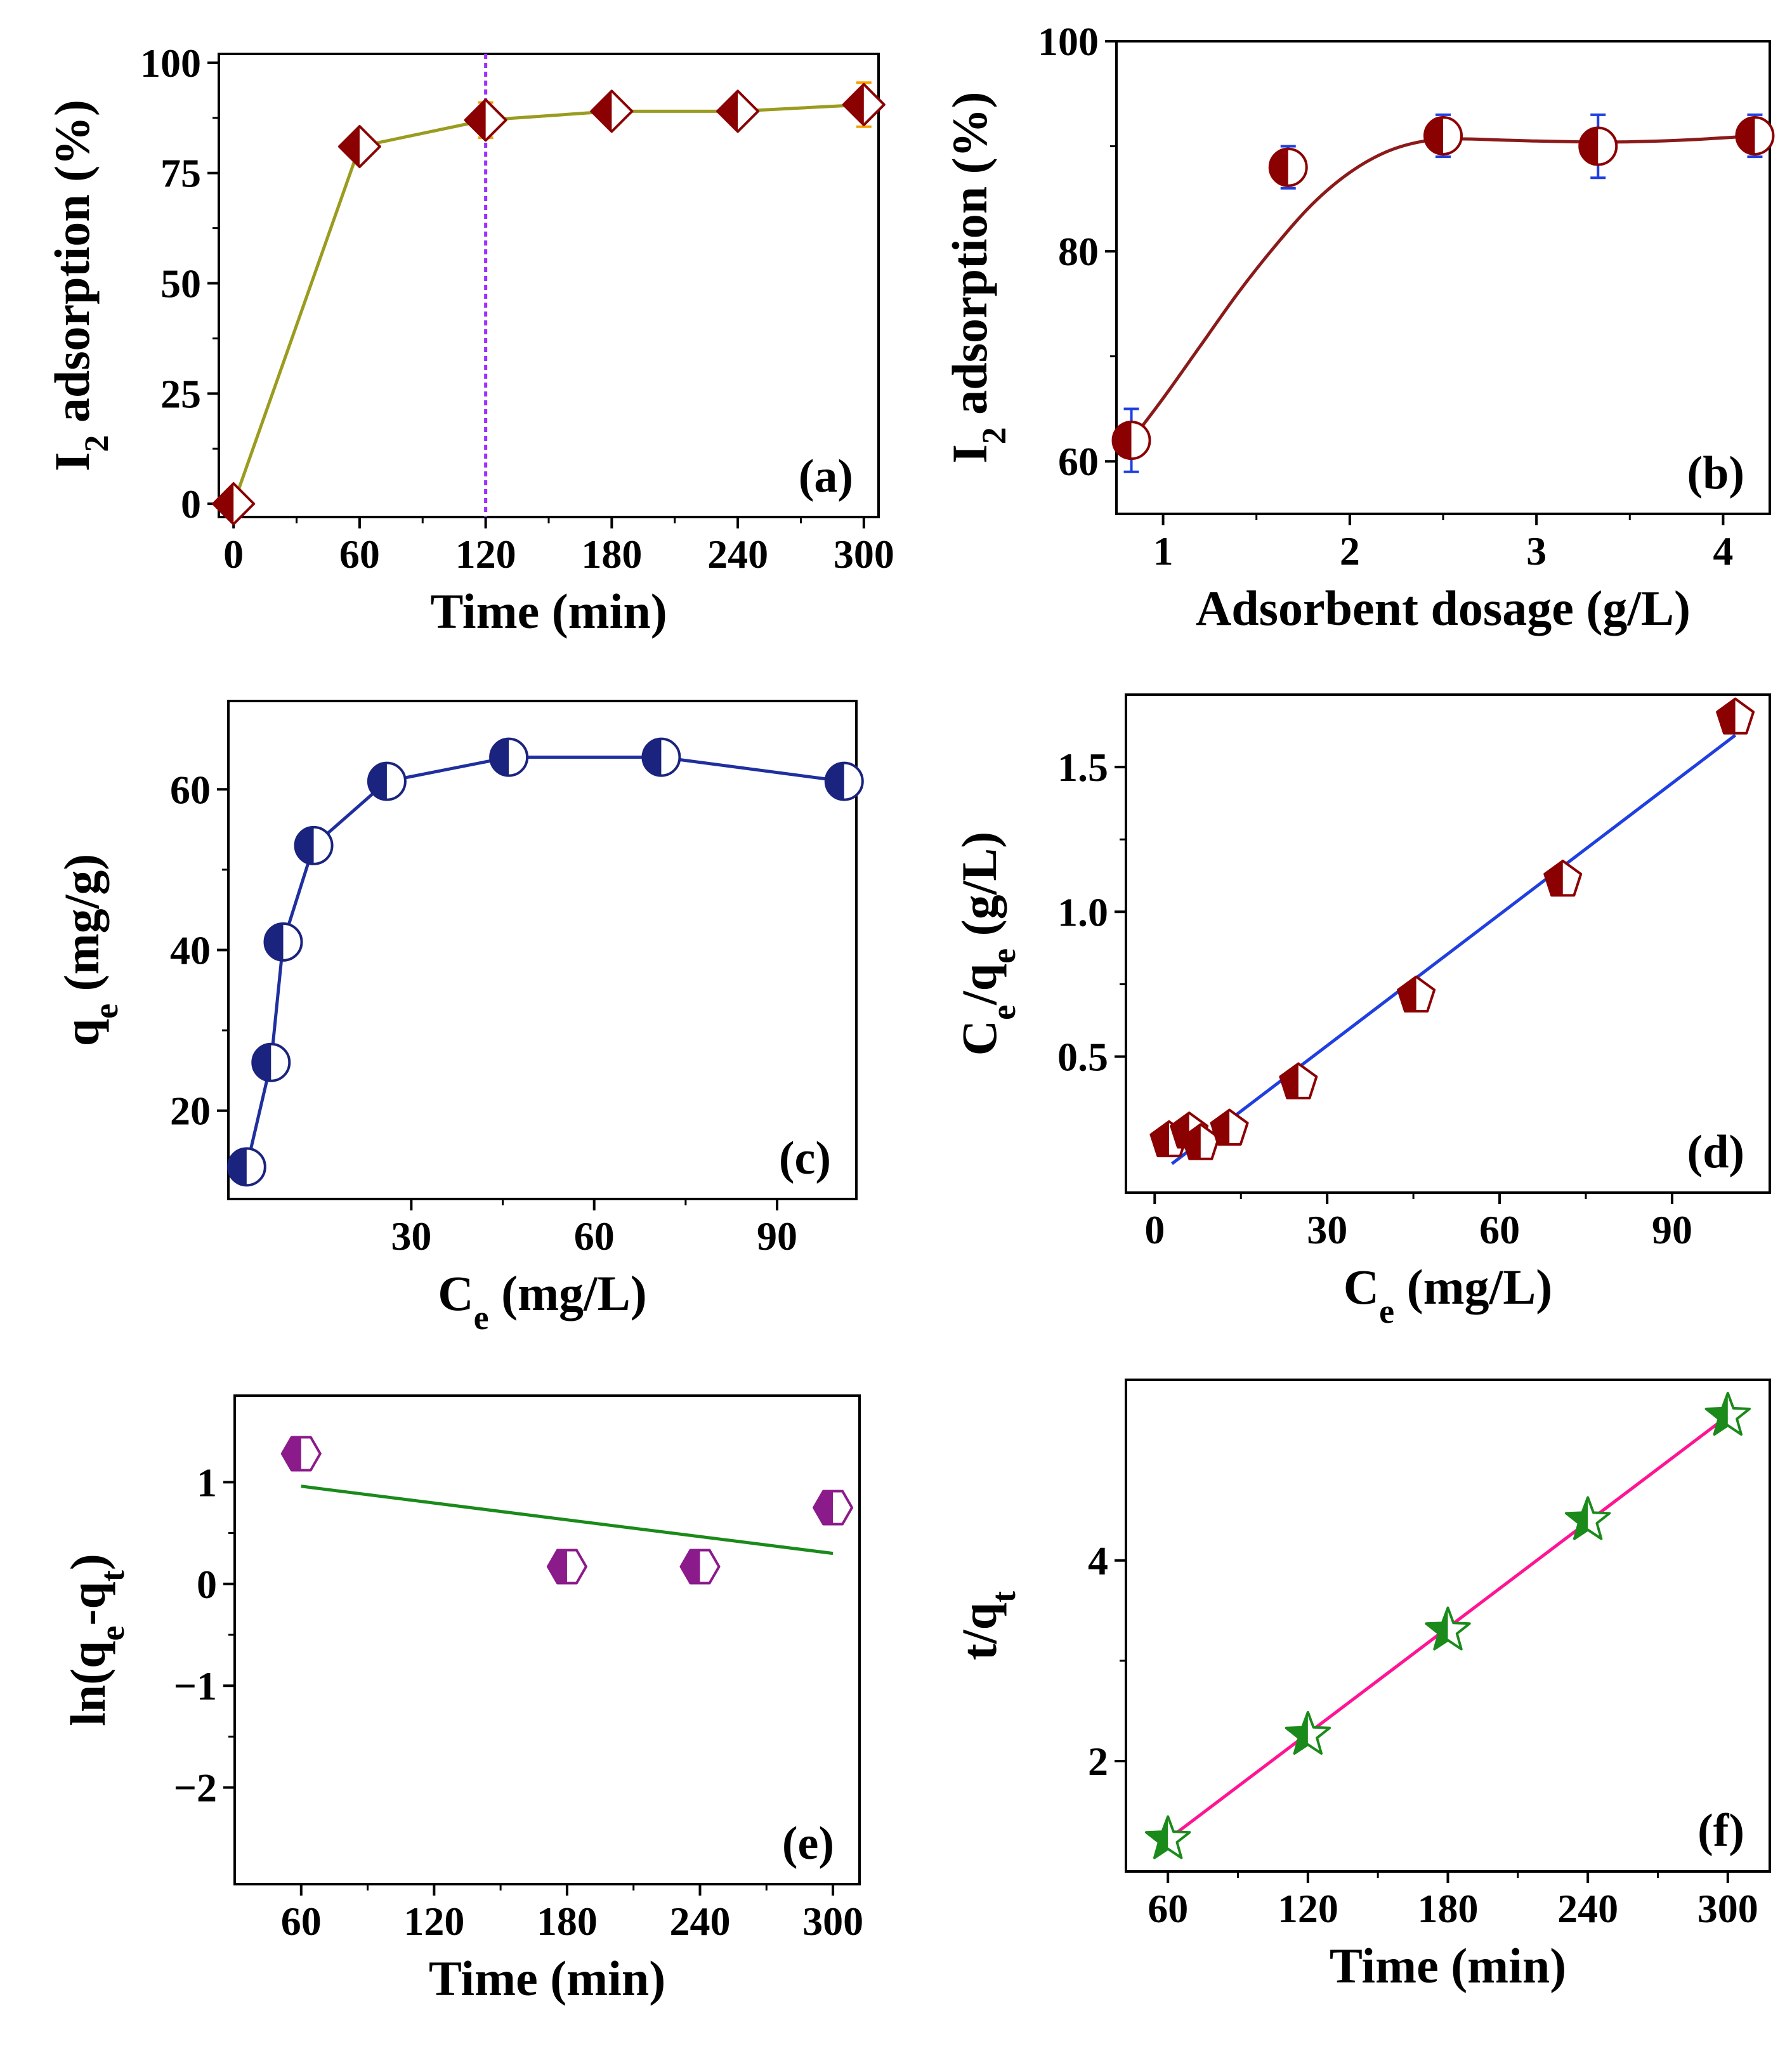  Describe the element at coordinates (994, 435) in the screenshot. I see `axis-title-part: 2` at that location.